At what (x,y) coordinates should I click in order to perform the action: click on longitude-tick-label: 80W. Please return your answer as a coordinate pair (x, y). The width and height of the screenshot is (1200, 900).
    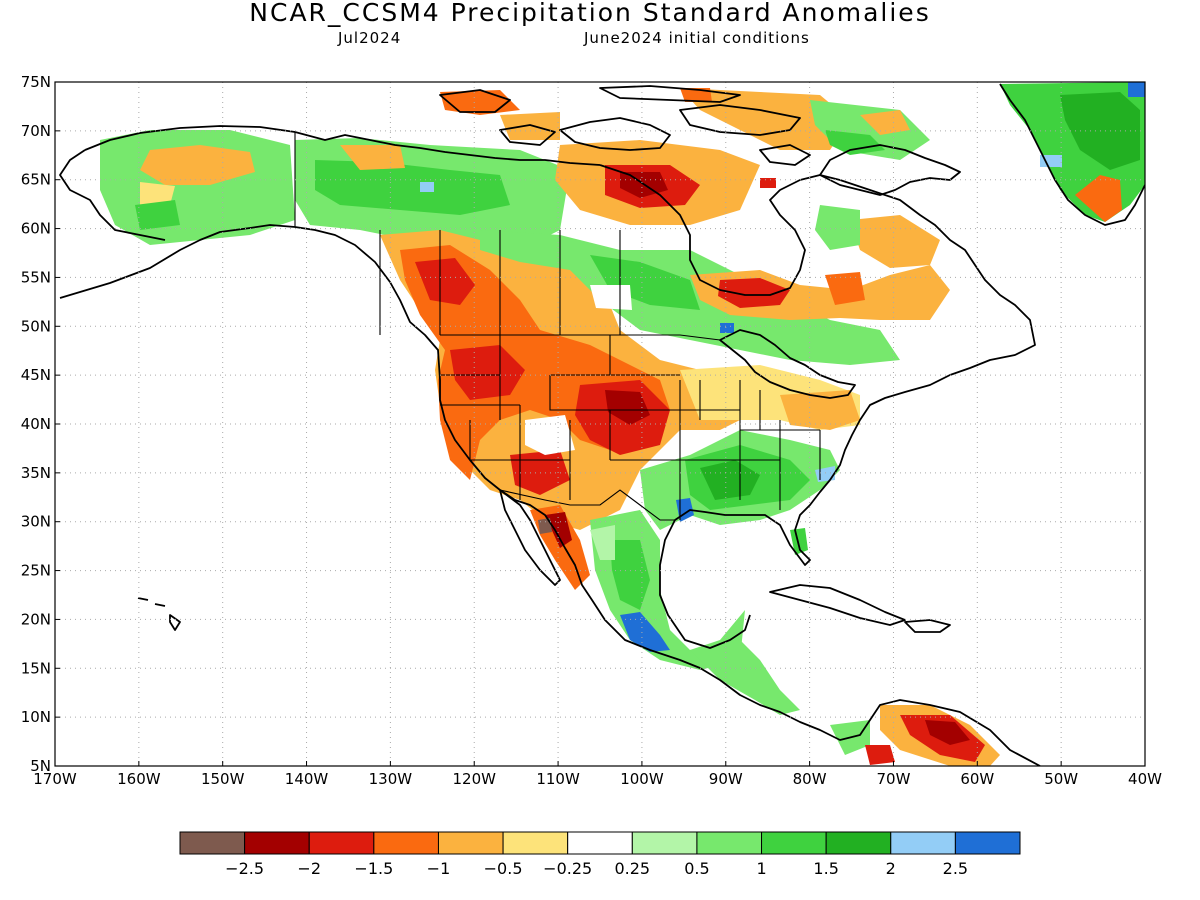
    Looking at the image, I should click on (810, 779).